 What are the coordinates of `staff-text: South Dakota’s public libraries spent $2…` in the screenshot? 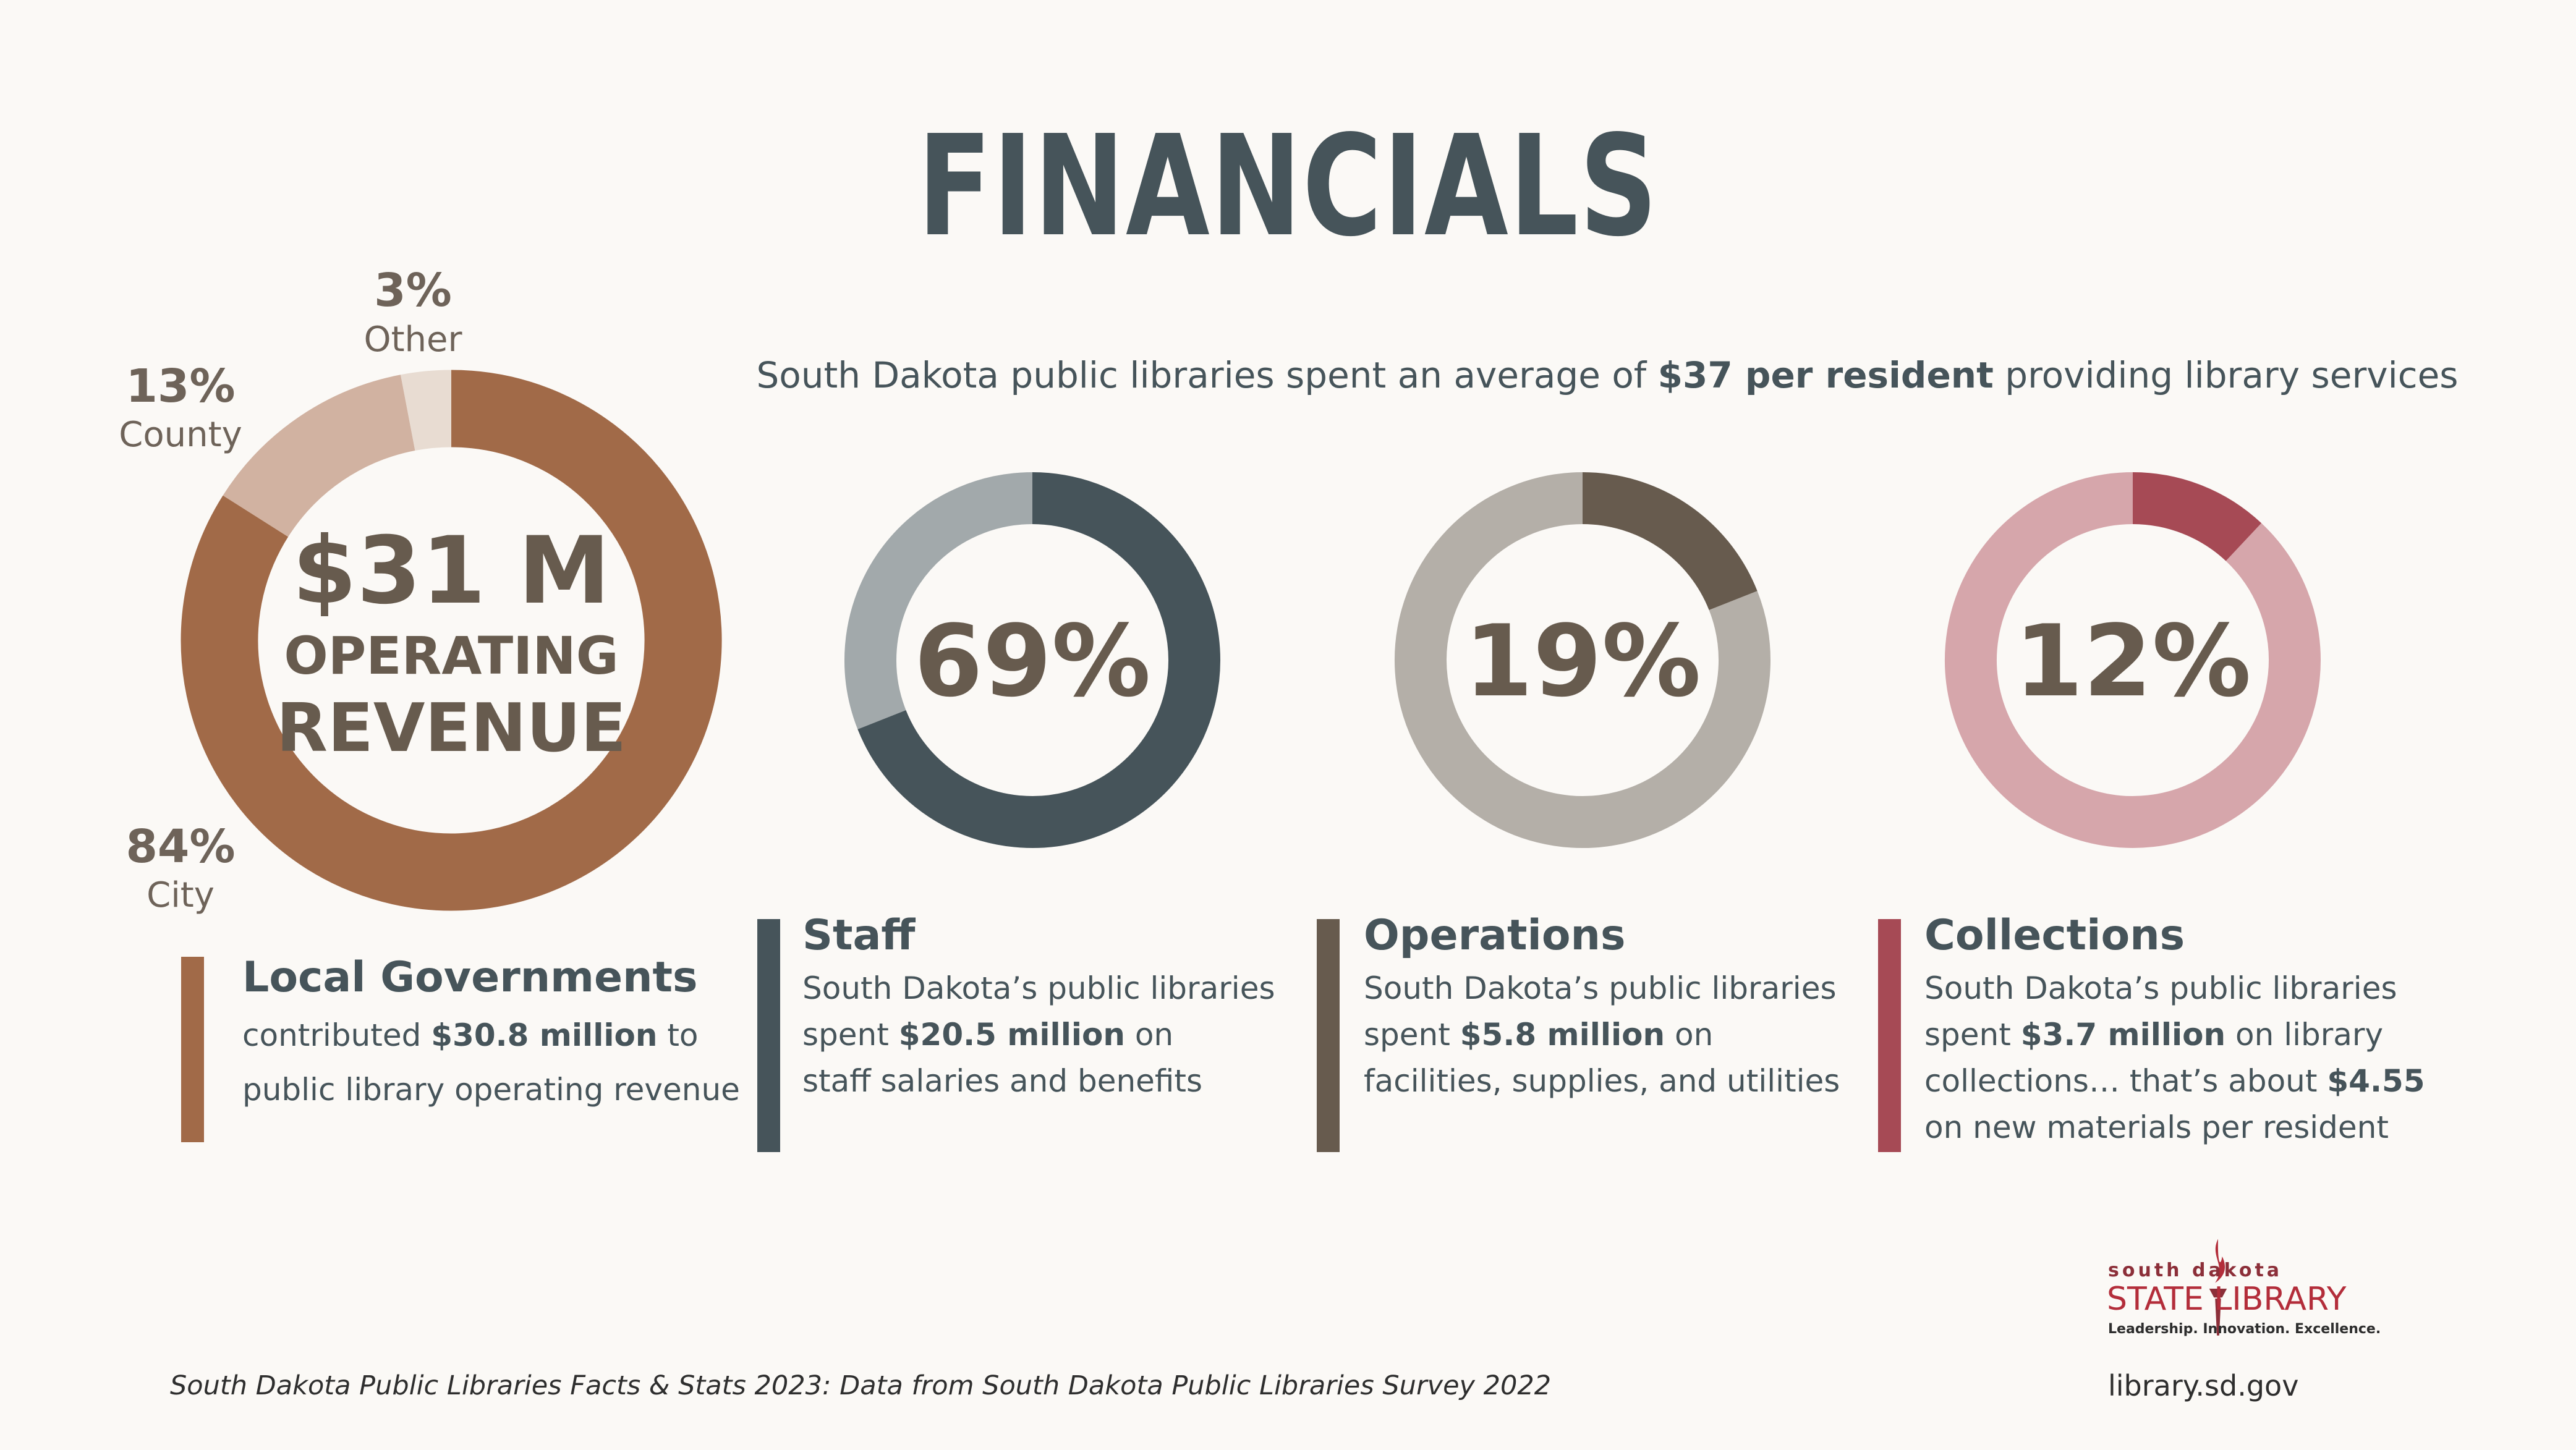 It's located at (1038, 1034).